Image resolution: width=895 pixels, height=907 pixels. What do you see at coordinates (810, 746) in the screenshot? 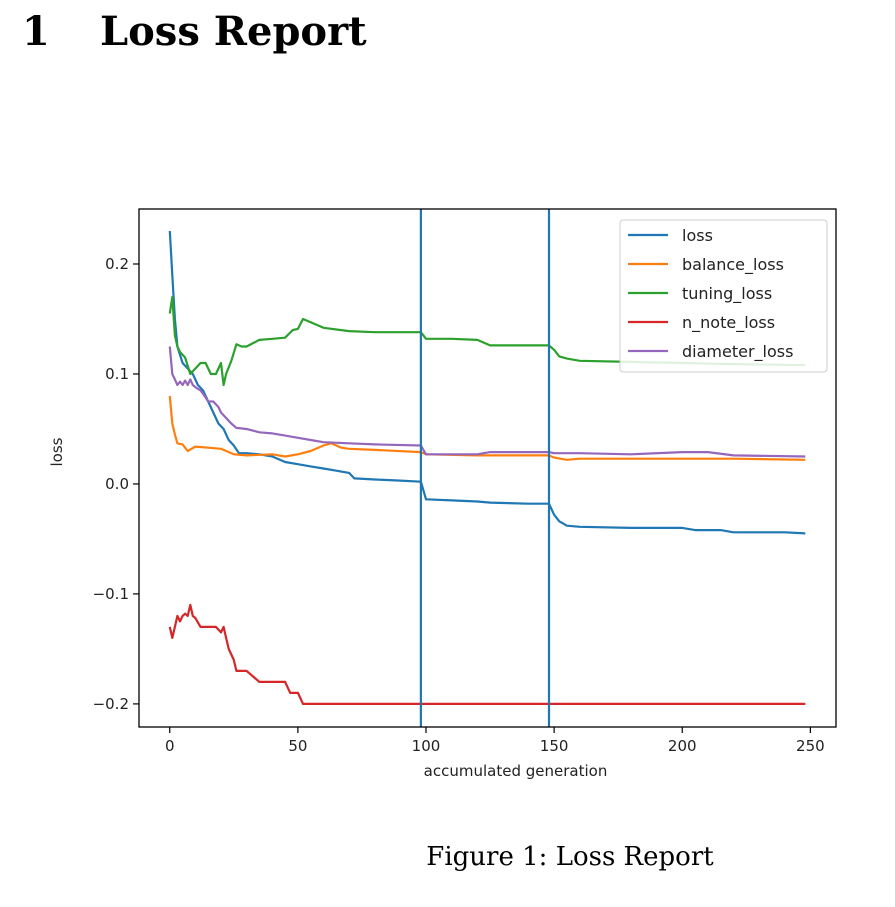
I see `x-tick-label: 250` at bounding box center [810, 746].